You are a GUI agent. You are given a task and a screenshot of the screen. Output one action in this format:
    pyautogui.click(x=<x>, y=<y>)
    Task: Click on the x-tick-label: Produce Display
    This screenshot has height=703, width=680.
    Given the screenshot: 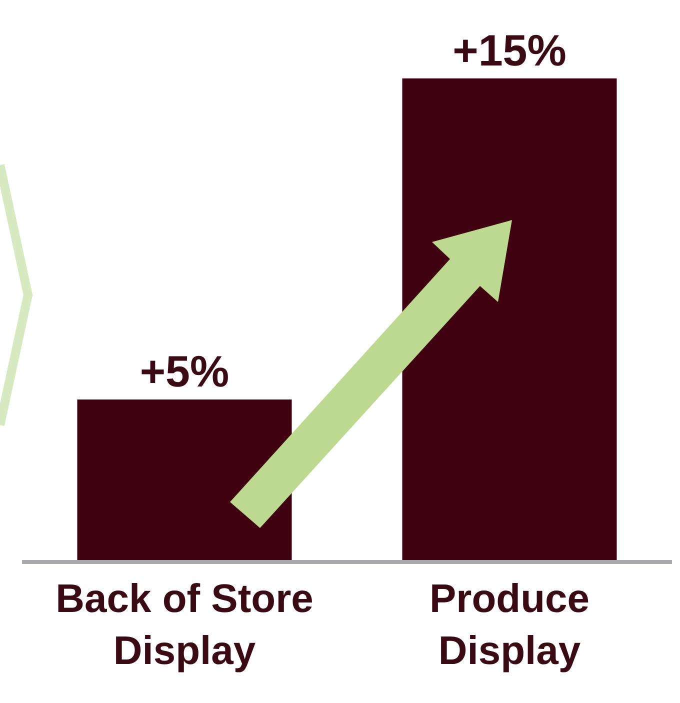 What is the action you would take?
    pyautogui.click(x=509, y=625)
    